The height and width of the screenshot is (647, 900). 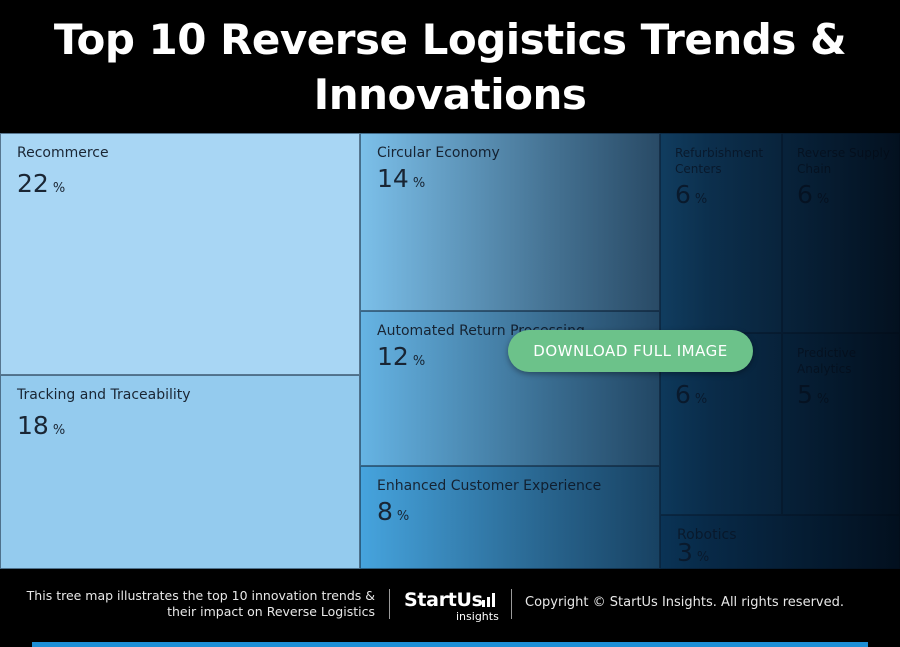 What do you see at coordinates (271, 611) in the screenshot?
I see `footer-description-line2: their impact on Reverse Logistics` at bounding box center [271, 611].